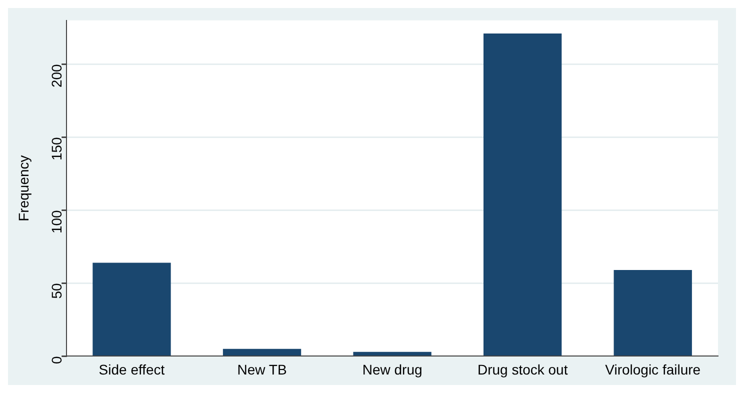 Image resolution: width=744 pixels, height=393 pixels. Describe the element at coordinates (131, 369) in the screenshot. I see `x-tick-label: Side effect` at that location.